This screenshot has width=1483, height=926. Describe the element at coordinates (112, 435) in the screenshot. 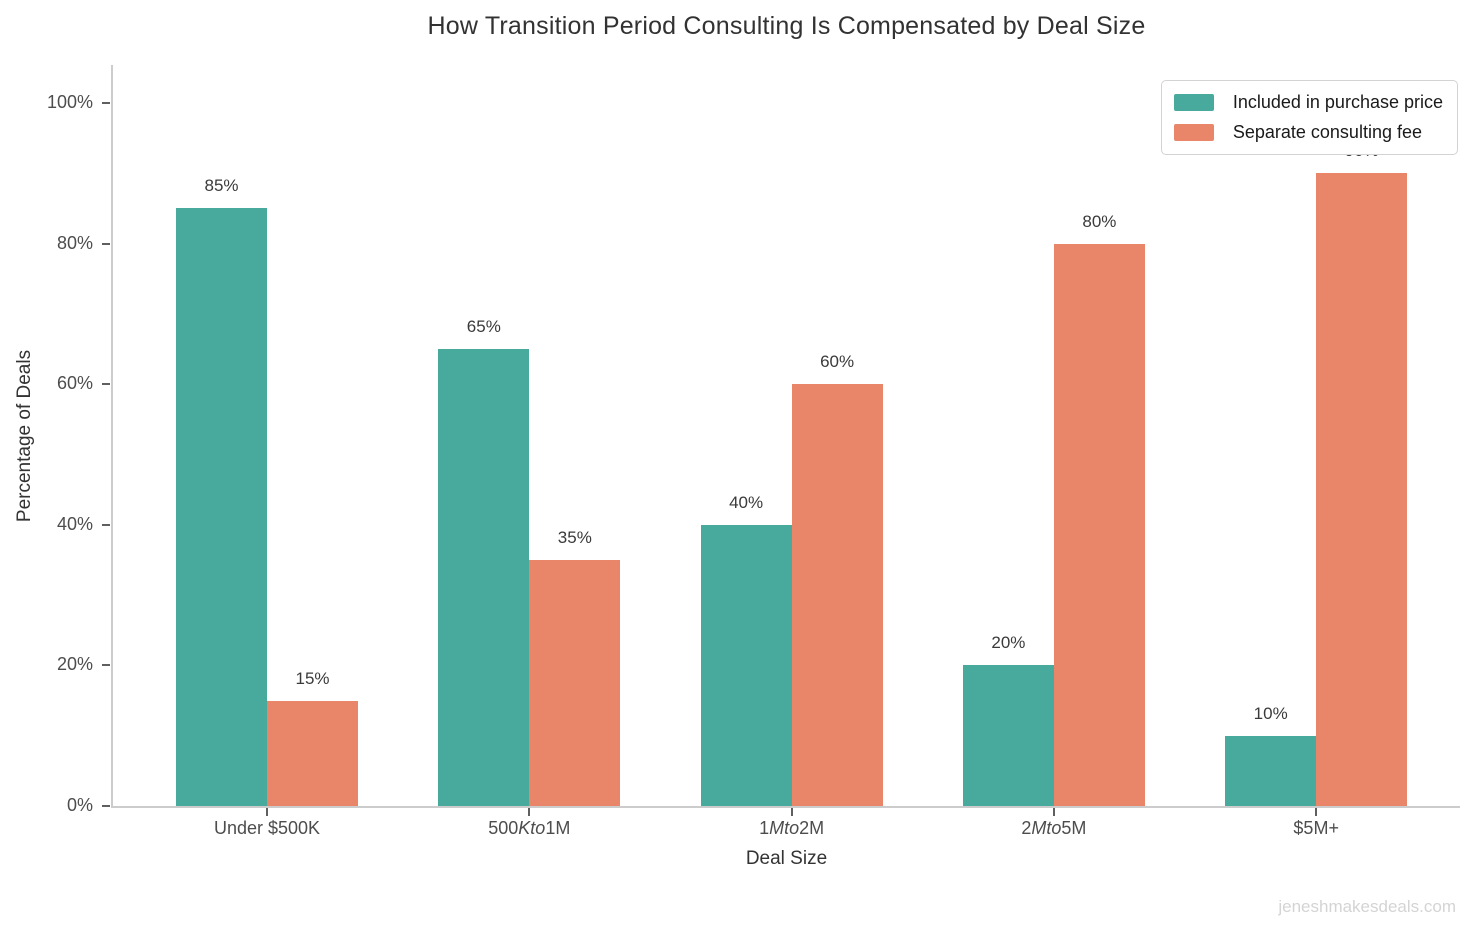

I see `y-axis-spine` at that location.